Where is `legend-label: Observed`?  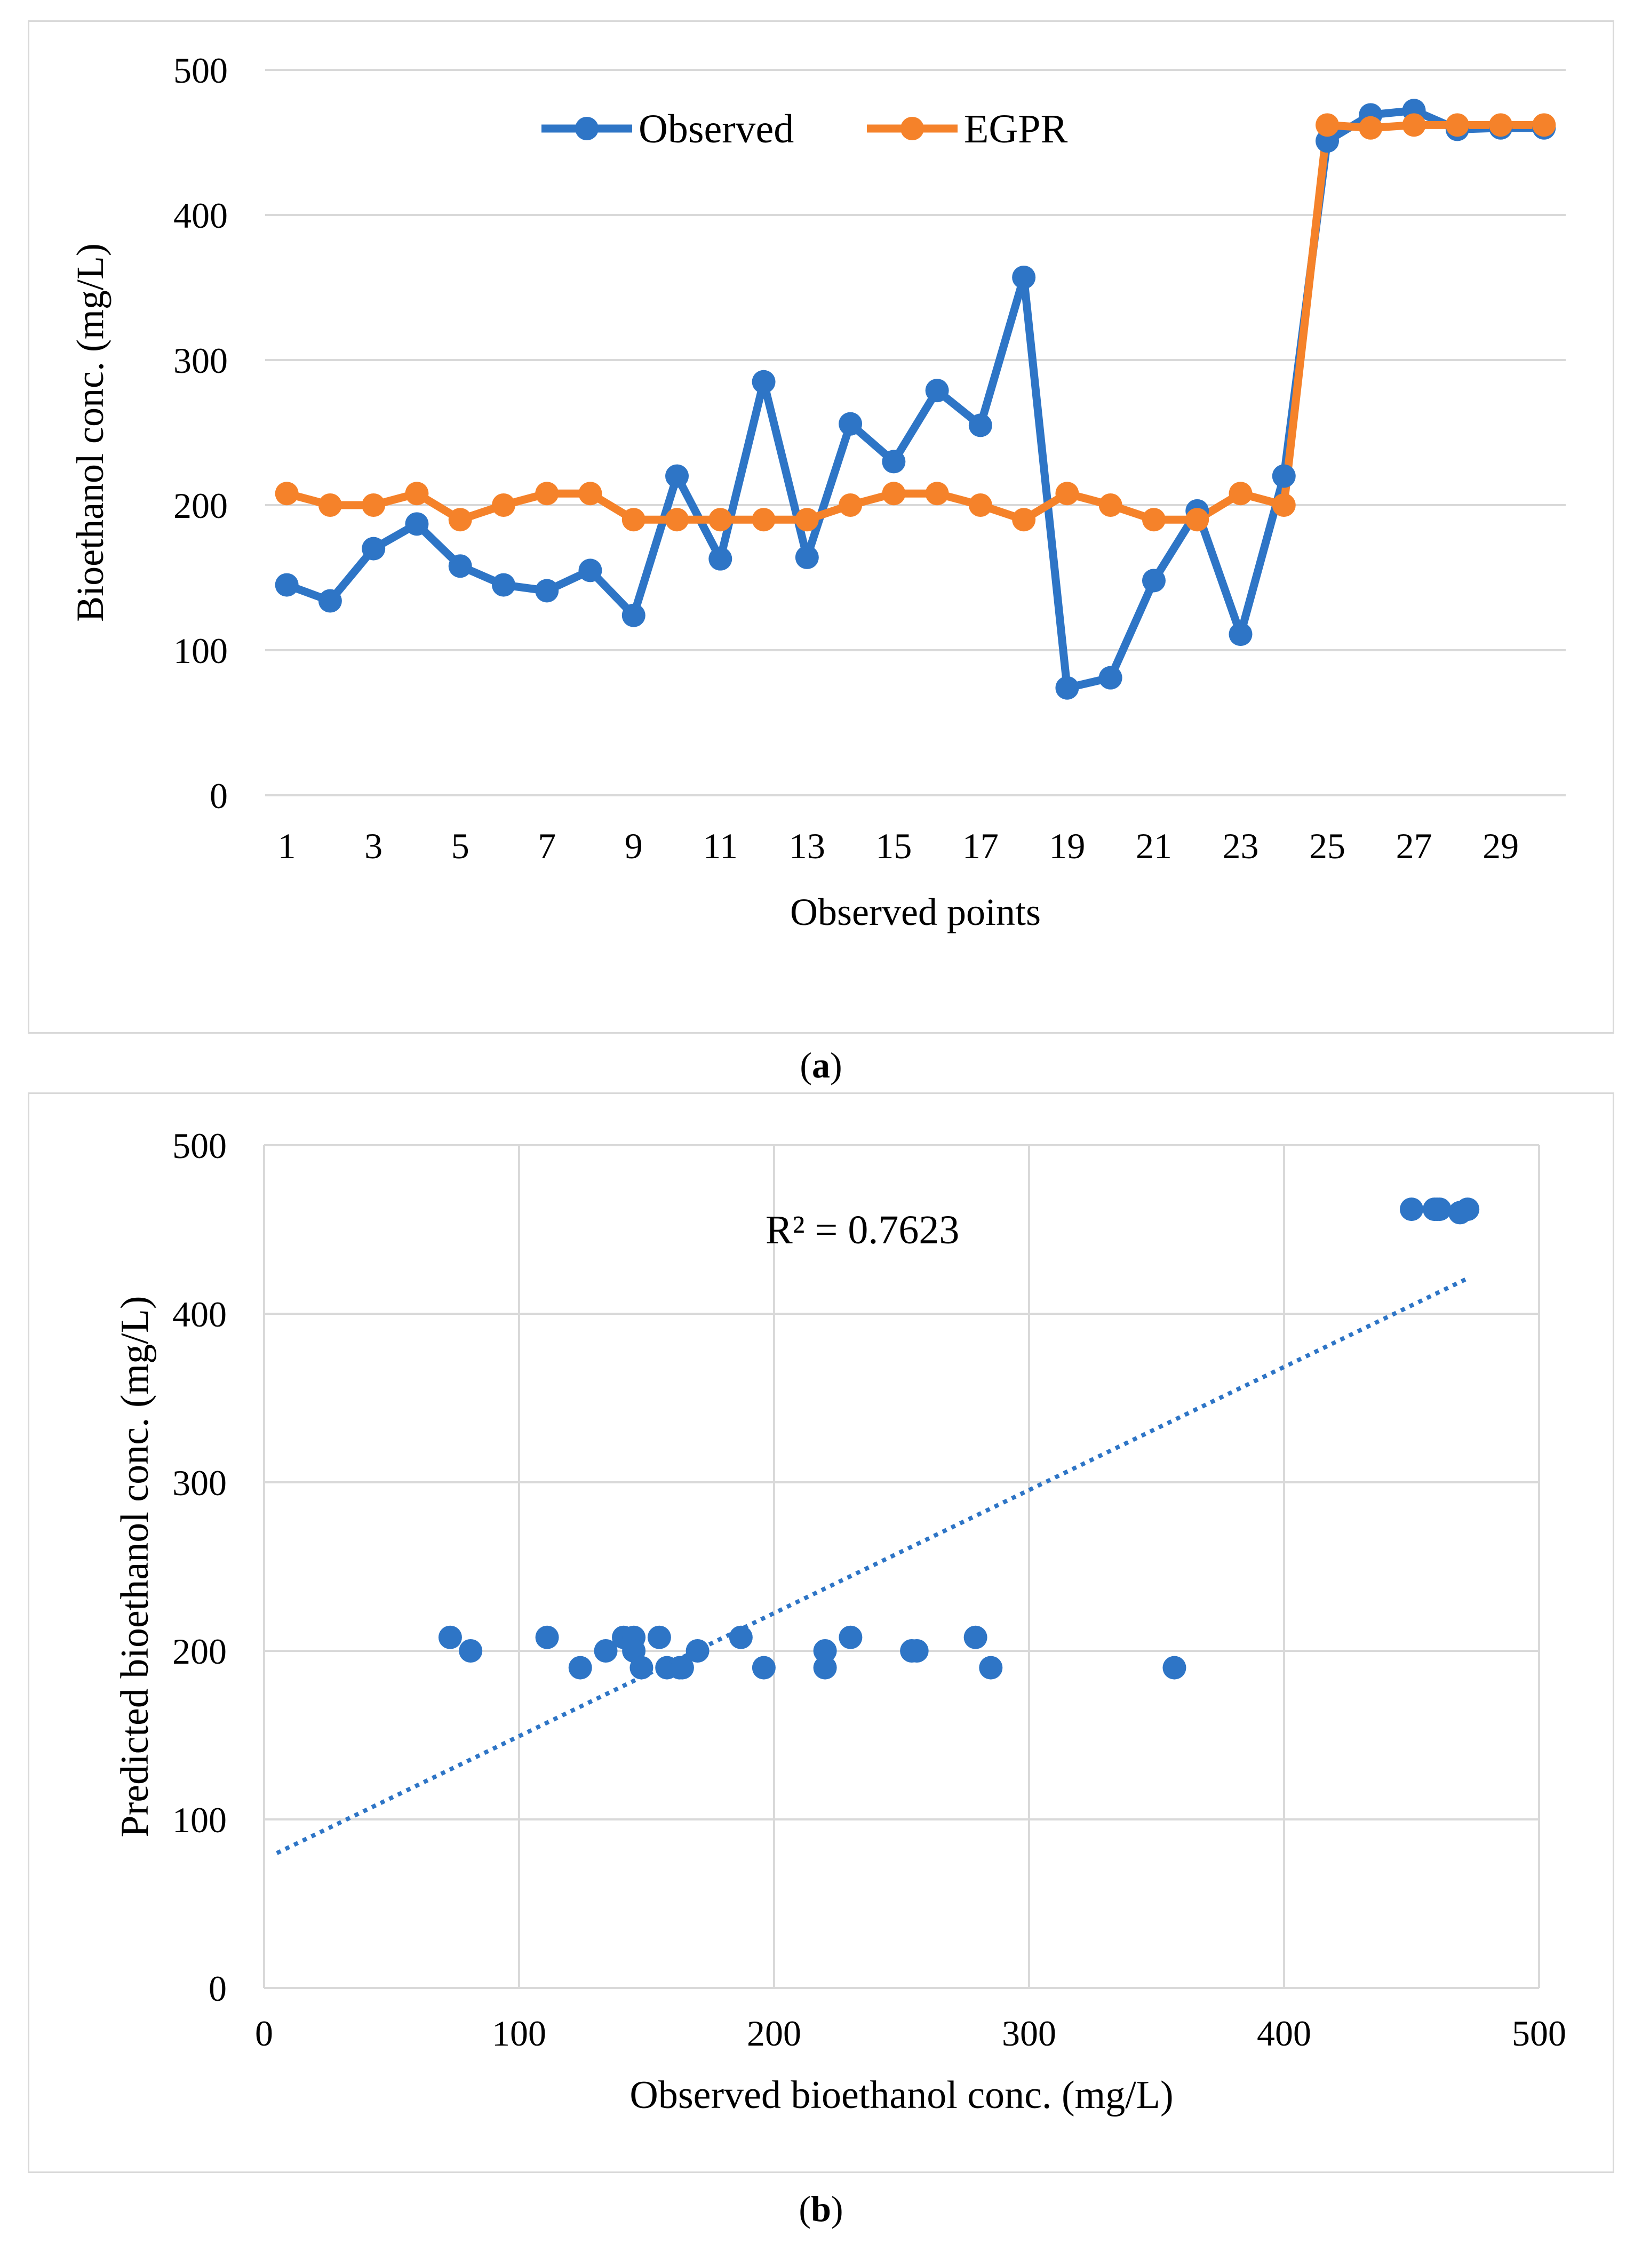
legend-label: Observed is located at coordinates (716, 129).